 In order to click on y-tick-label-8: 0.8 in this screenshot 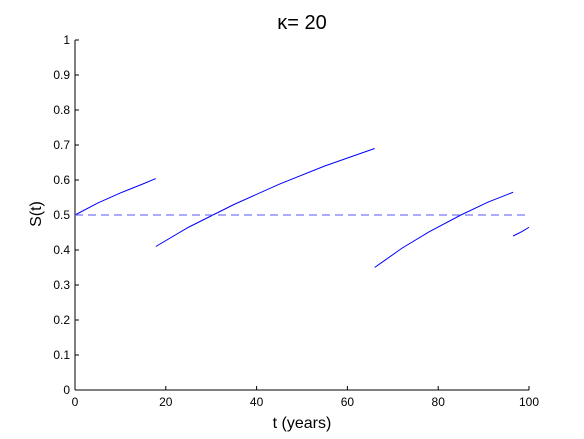, I will do `click(61, 110)`.